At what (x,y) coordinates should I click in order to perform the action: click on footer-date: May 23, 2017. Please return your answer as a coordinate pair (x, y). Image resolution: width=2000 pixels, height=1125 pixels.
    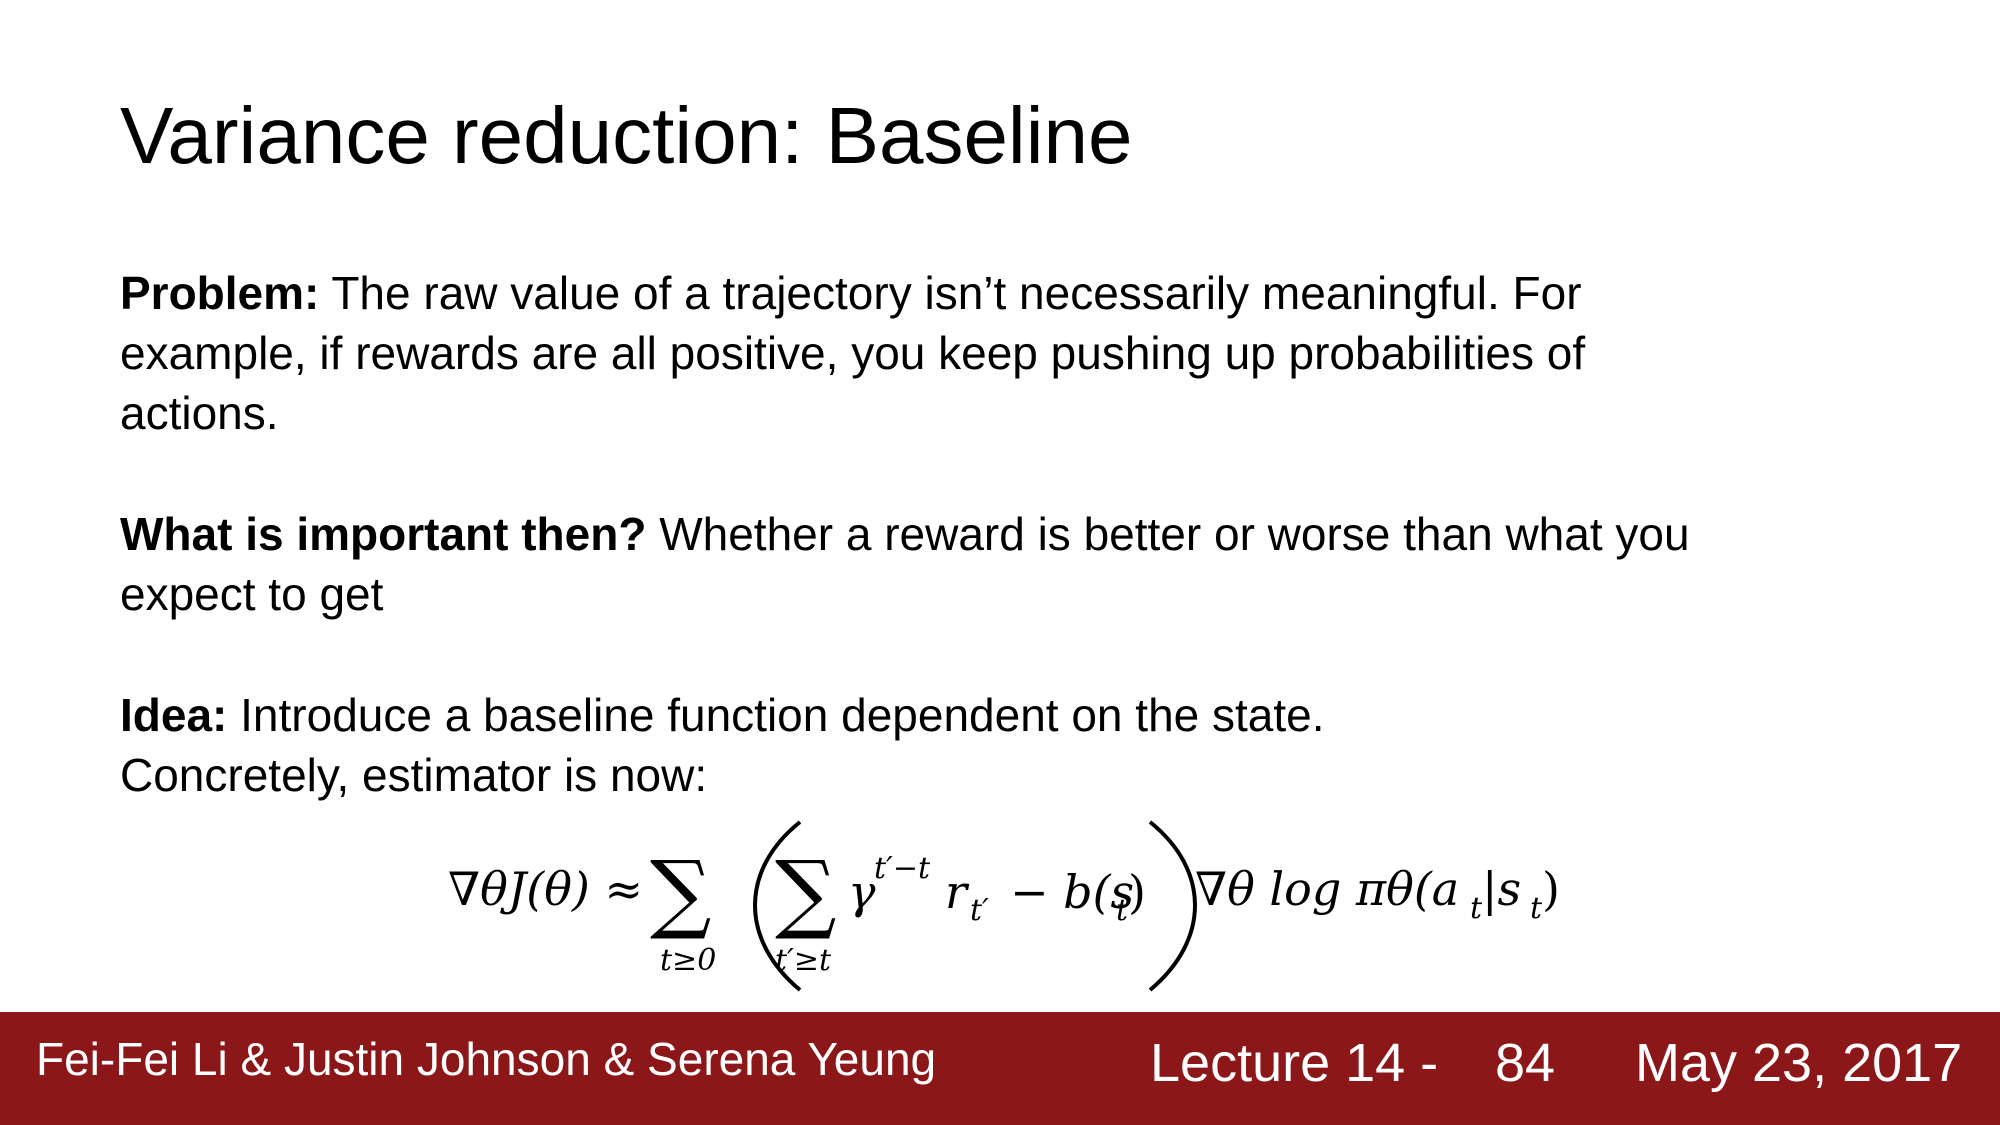
    Looking at the image, I should click on (1799, 1063).